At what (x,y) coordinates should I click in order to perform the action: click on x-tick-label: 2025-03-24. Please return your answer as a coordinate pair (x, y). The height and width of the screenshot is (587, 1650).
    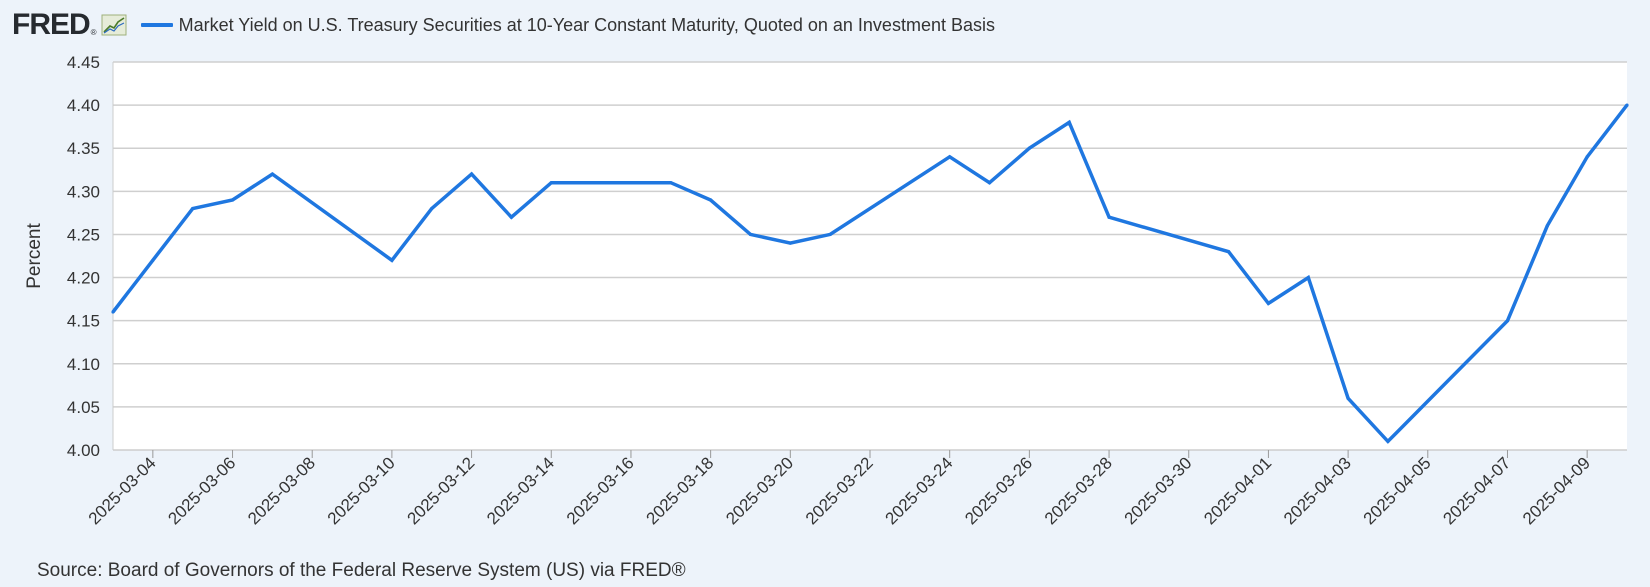
    Looking at the image, I should click on (919, 490).